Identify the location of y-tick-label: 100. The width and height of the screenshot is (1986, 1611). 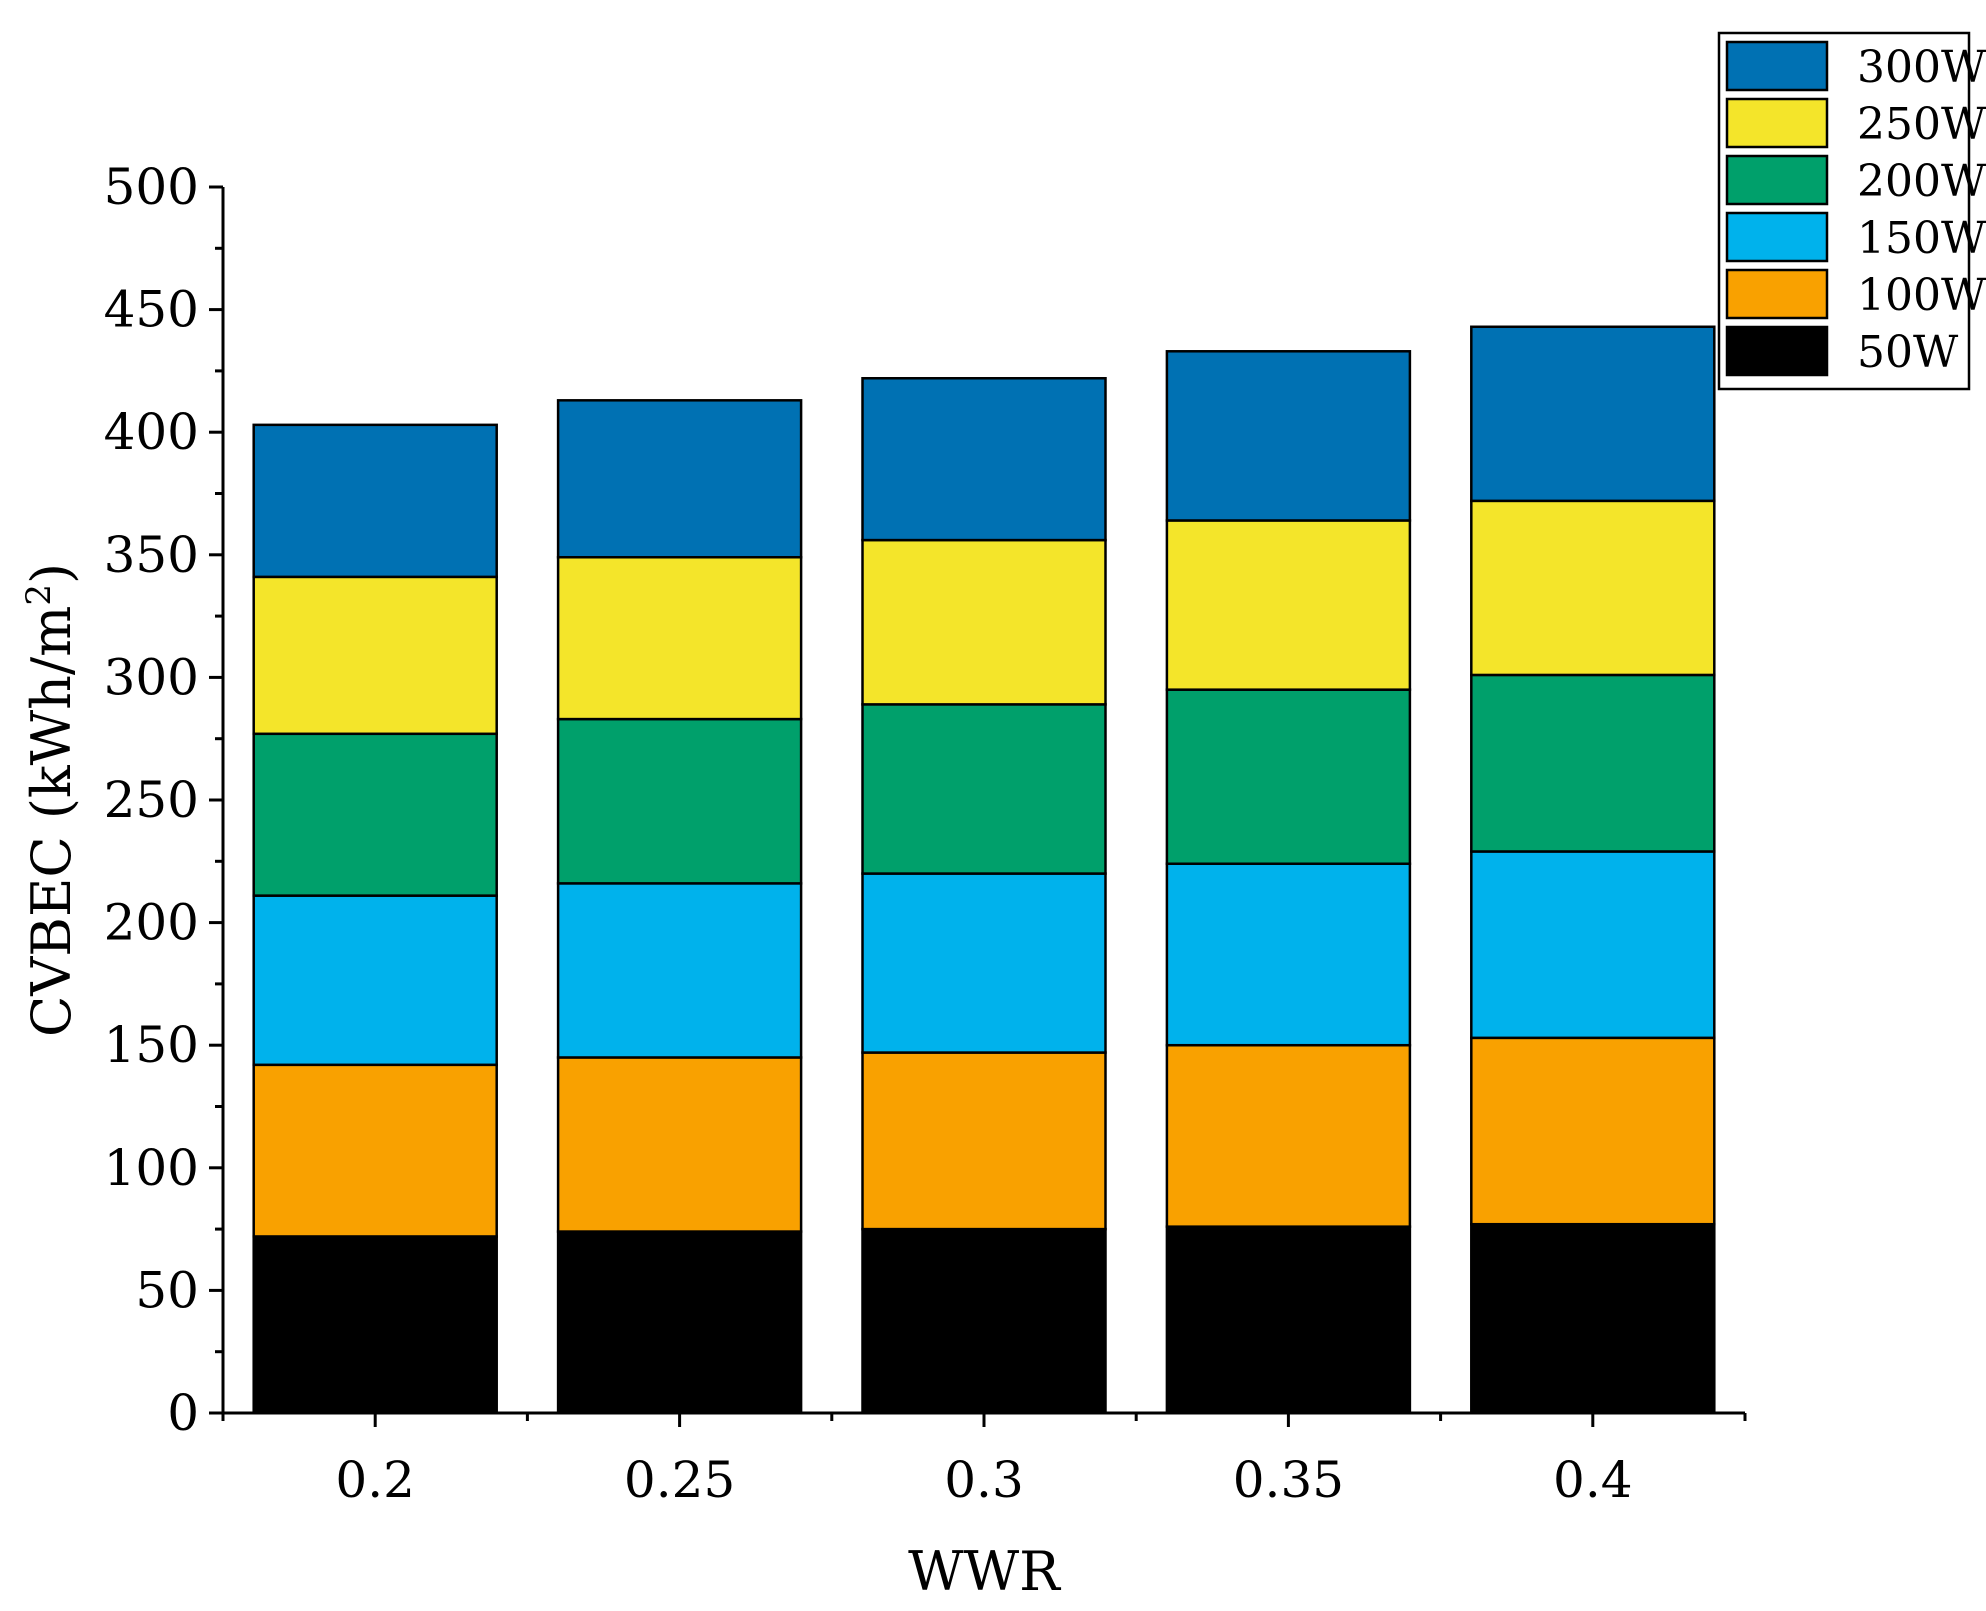
(151, 1168).